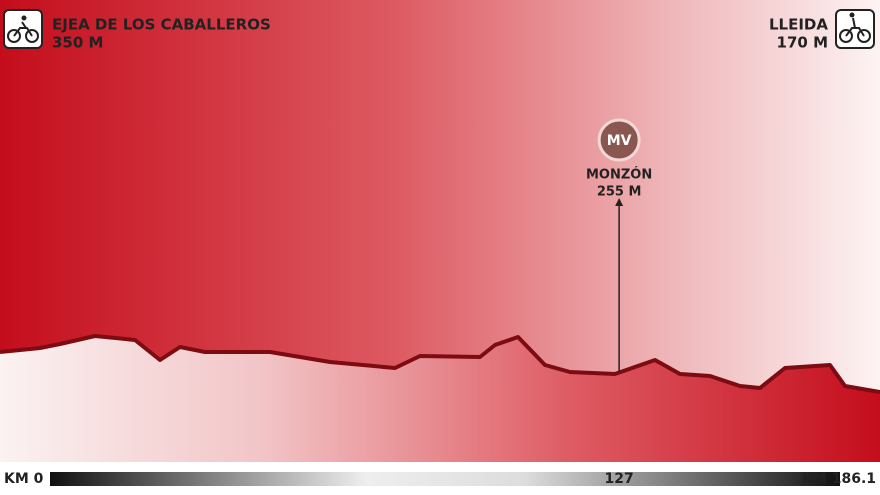 The height and width of the screenshot is (495, 880). Describe the element at coordinates (161, 25) in the screenshot. I see `start-name: EJEA DE LOS CABALLEROS` at that location.